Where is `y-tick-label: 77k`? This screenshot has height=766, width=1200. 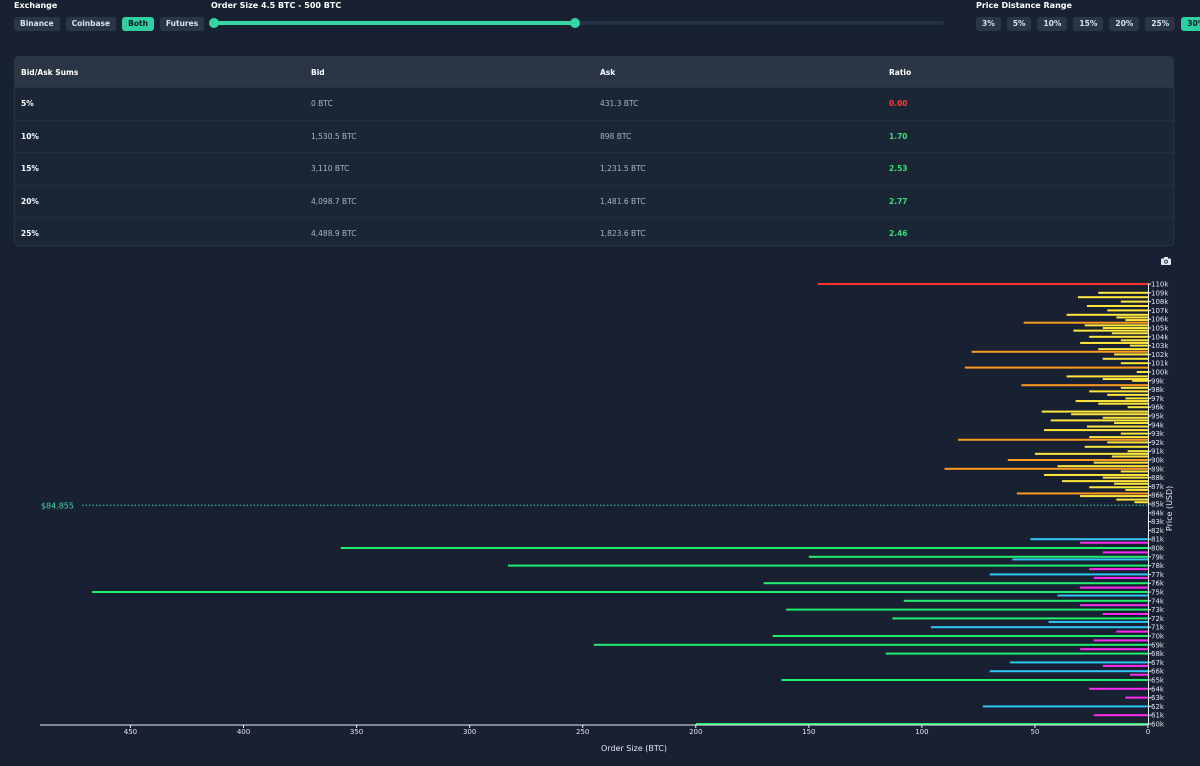
y-tick-label: 77k is located at coordinates (1158, 575).